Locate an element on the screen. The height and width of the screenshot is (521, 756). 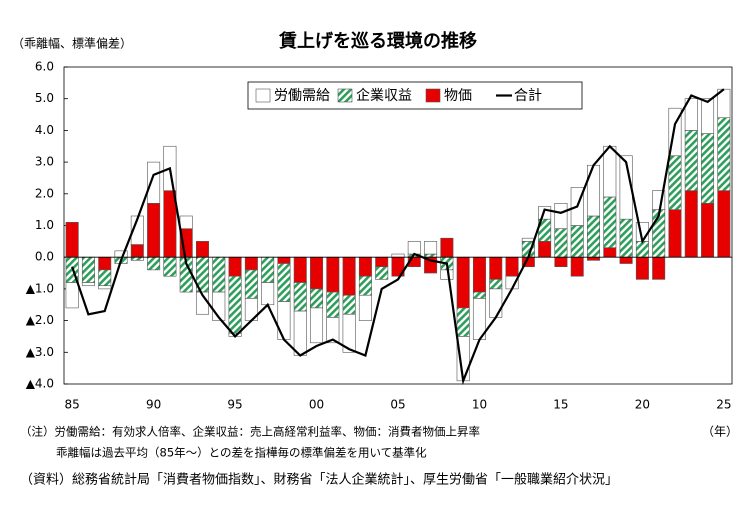
x-axis-unit: （年） is located at coordinates (720, 432).